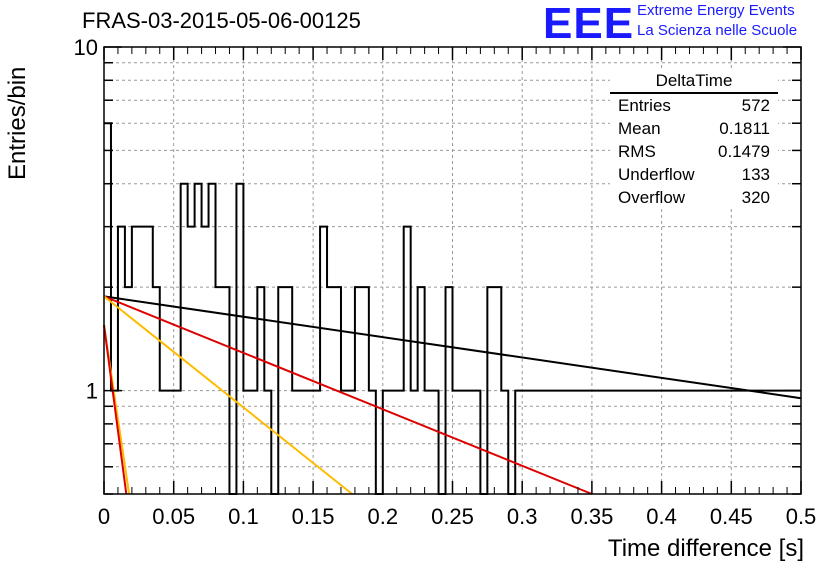 This screenshot has height=572, width=836. Describe the element at coordinates (452, 516) in the screenshot. I see `x-tick-label: 0.25` at that location.